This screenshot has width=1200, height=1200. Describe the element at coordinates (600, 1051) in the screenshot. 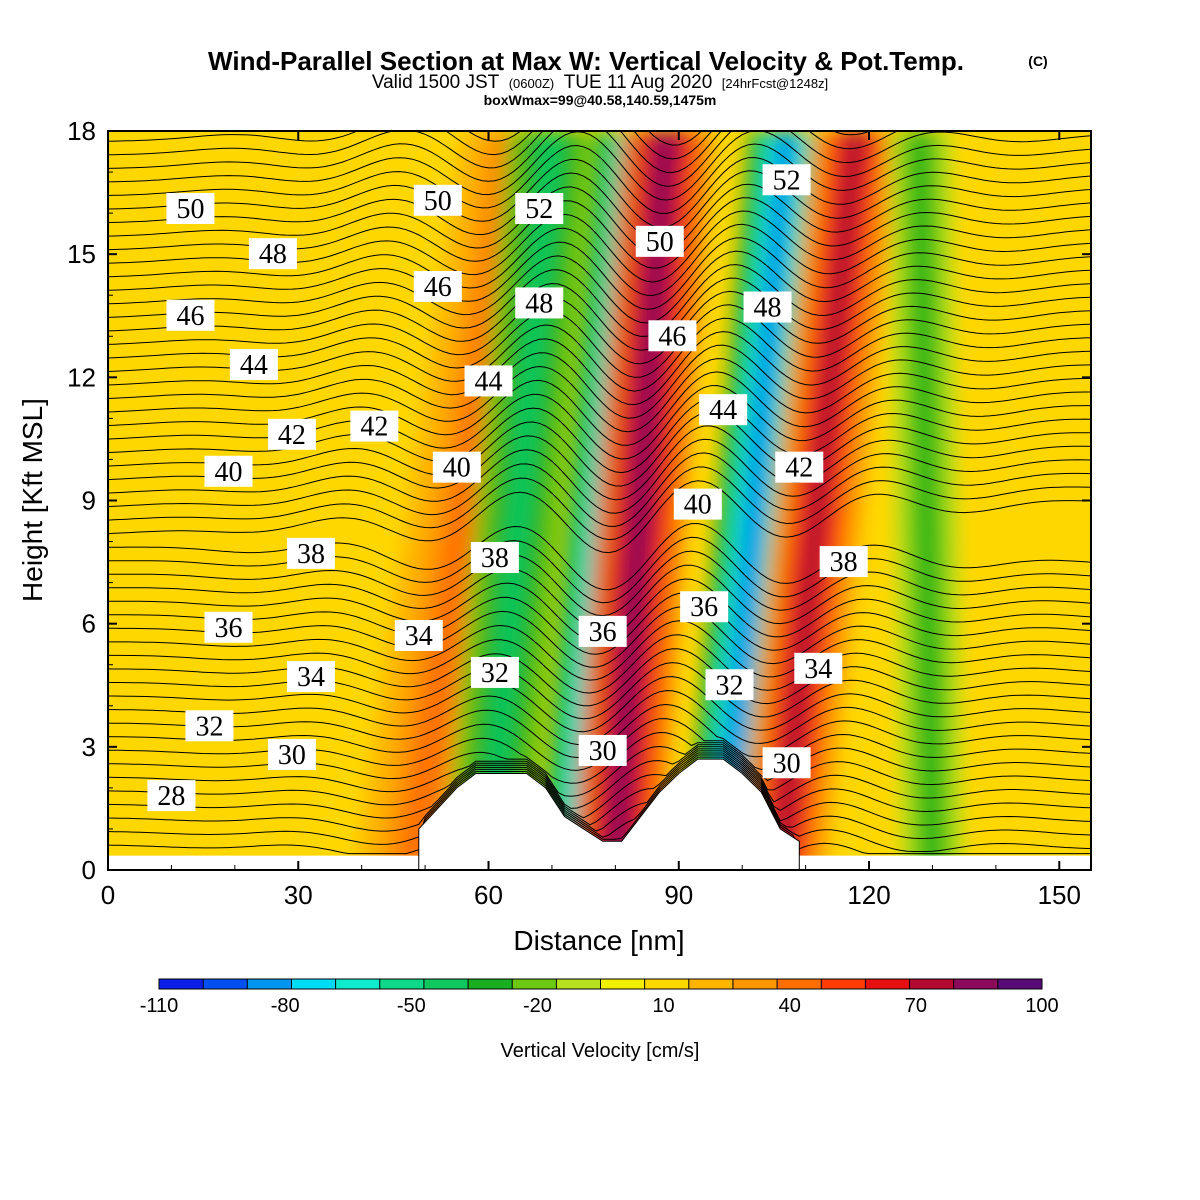

I see `colorbar-label: Vertical Velocity [cm/s]` at that location.